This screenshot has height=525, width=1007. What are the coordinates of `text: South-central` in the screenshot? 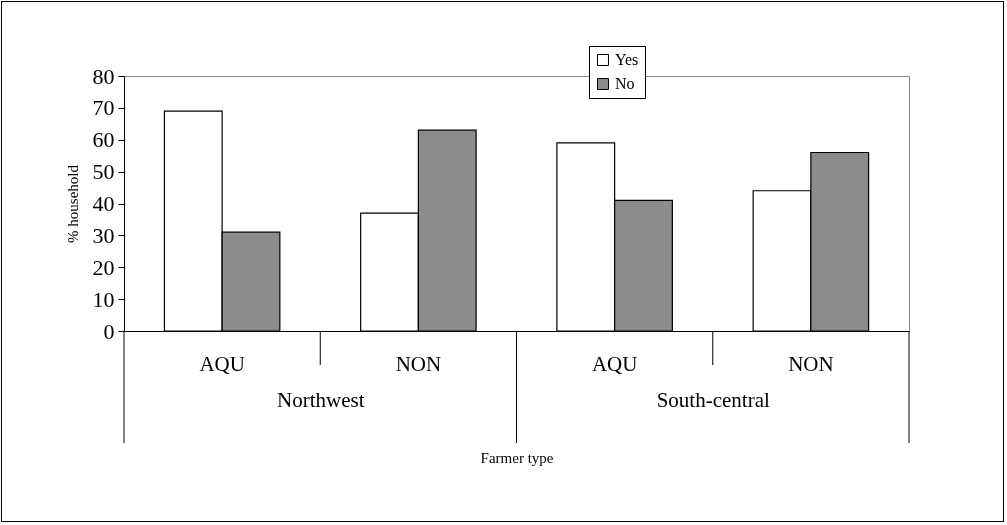 It's located at (713, 399).